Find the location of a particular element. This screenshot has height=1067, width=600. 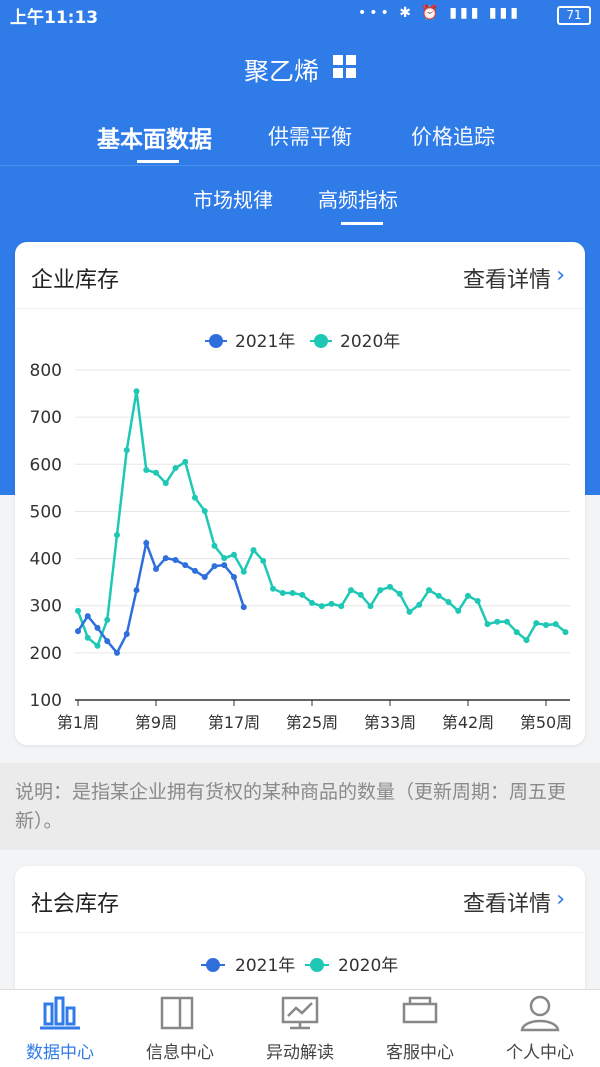

subtab: 市场规律 is located at coordinates (233, 200).